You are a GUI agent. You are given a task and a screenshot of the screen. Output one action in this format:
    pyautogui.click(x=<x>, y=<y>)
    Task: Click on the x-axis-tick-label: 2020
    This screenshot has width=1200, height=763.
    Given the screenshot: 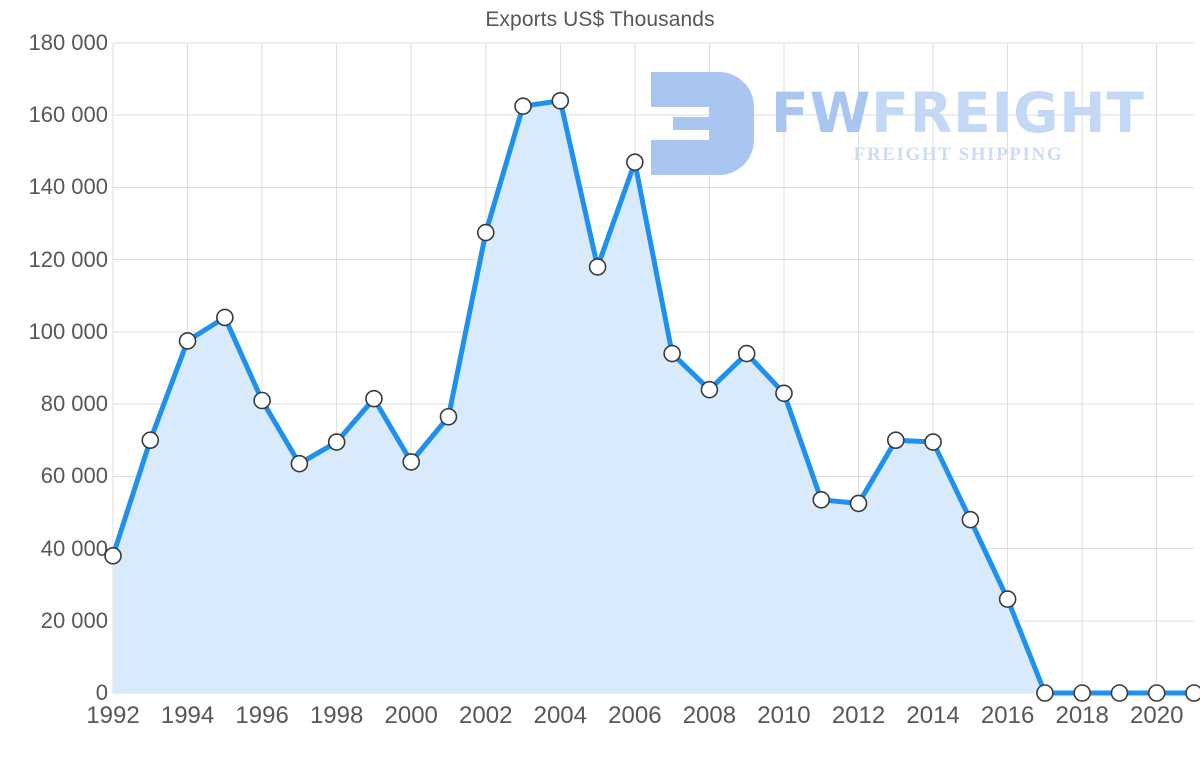 What is the action you would take?
    pyautogui.click(x=1157, y=715)
    